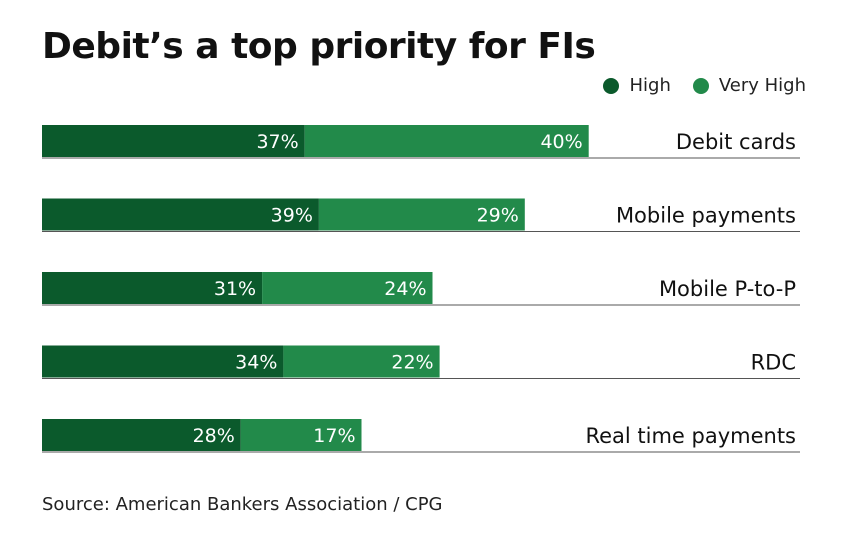 Image resolution: width=844 pixels, height=550 pixels. I want to click on data-label-mobile-p-to-p-high: 31%, so click(235, 289).